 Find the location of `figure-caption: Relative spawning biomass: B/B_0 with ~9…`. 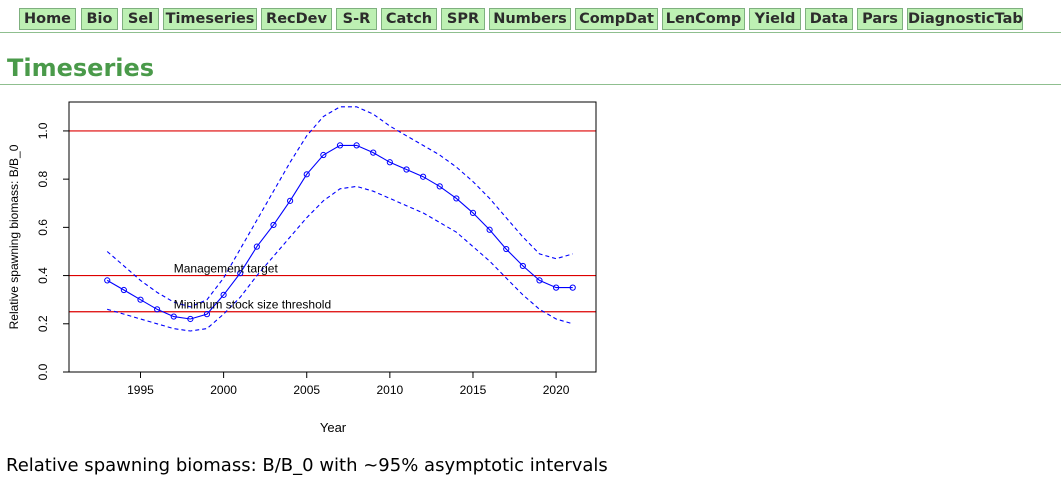

figure-caption: Relative spawning biomass: B/B_0 with ~9… is located at coordinates (307, 465).